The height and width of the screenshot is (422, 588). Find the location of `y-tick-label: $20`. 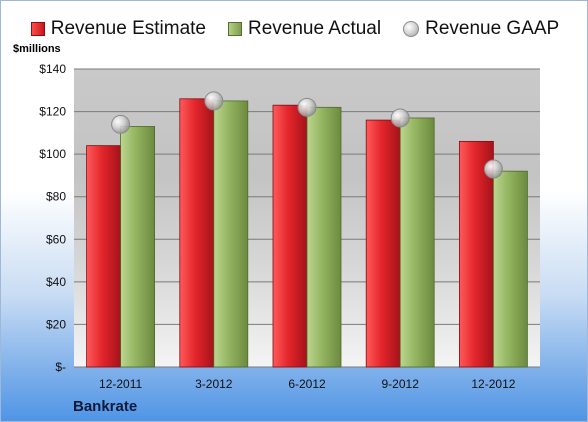

y-tick-label: $20 is located at coordinates (56, 324).